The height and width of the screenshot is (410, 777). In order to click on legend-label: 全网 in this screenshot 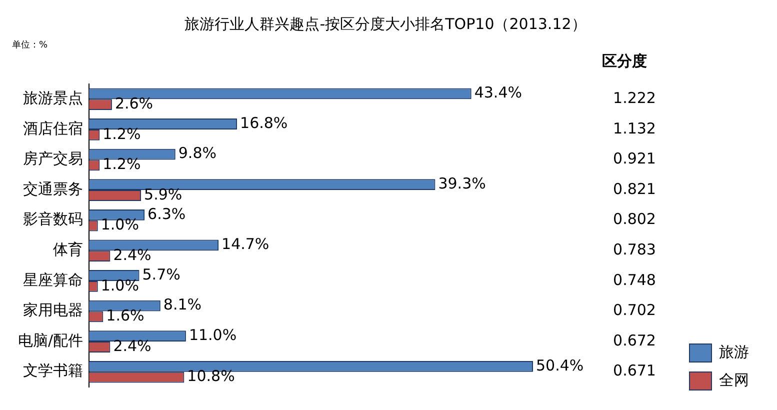, I will do `click(734, 379)`.